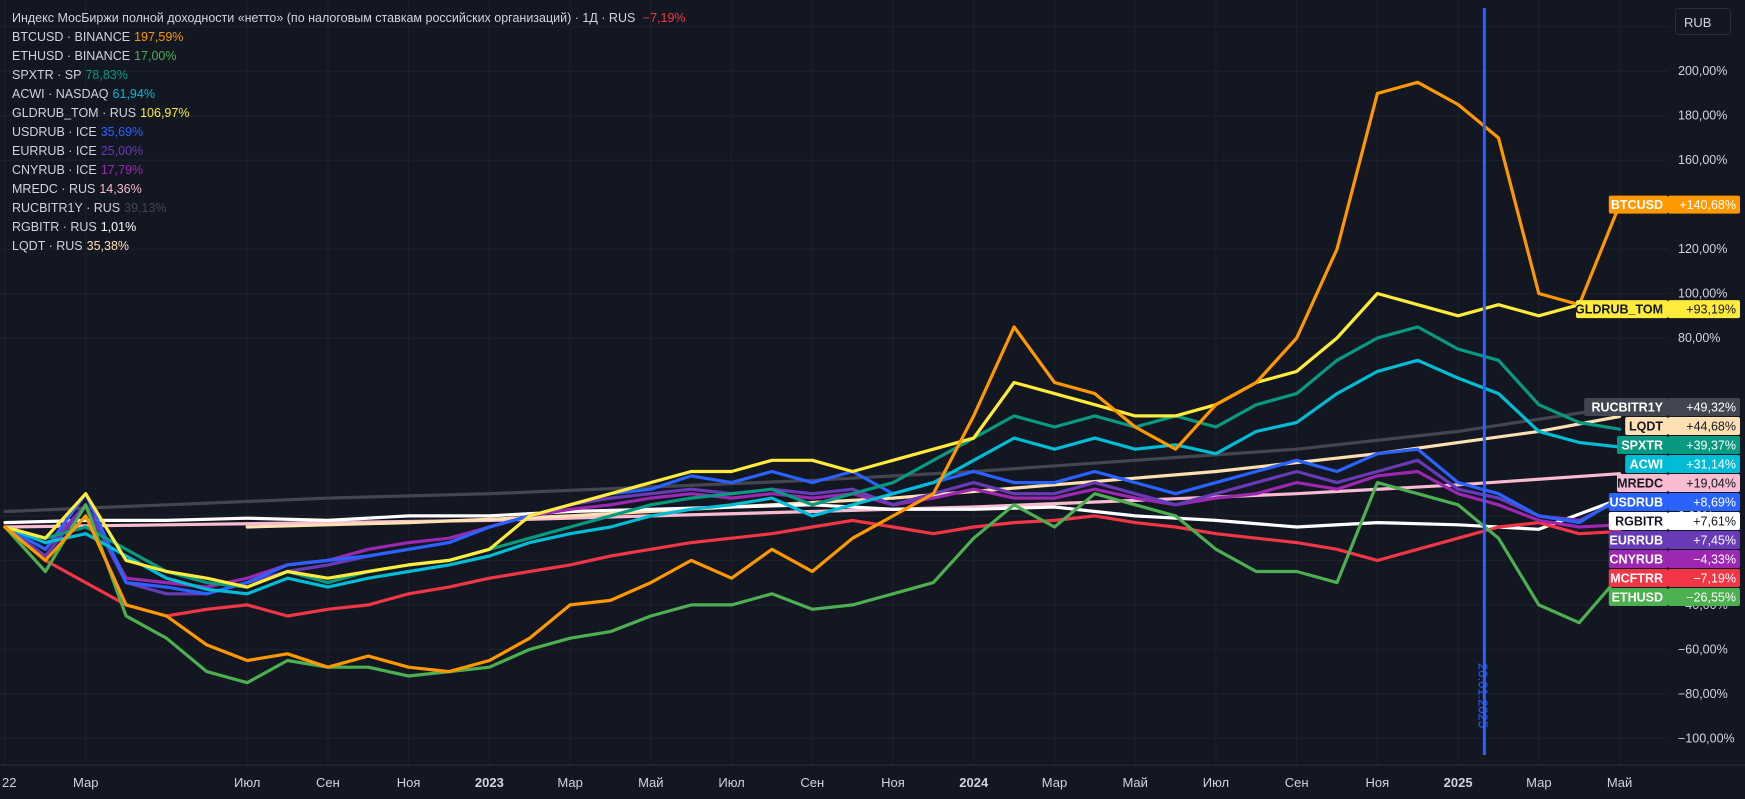 The width and height of the screenshot is (1745, 799). I want to click on series-end-tag-lqdt: LQDT +44,68%, so click(1682, 425).